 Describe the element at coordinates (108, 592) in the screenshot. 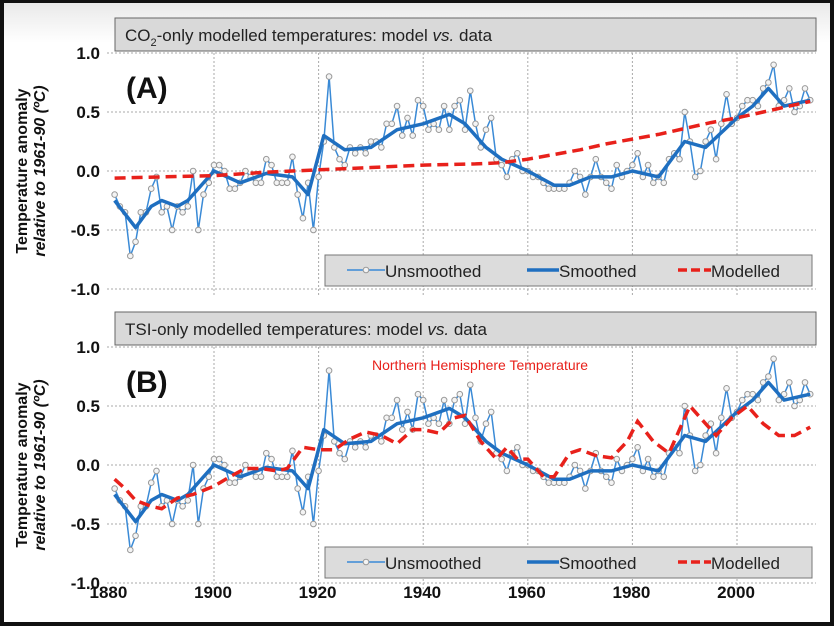

I see `x-tick-label: 1880` at that location.